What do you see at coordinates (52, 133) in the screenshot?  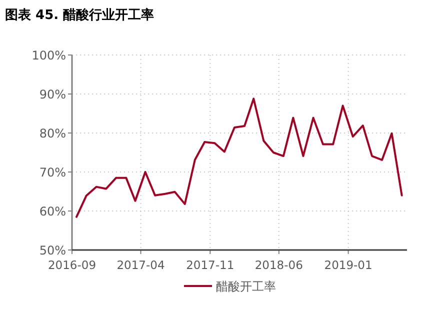 I see `y-tick-label: 80%` at bounding box center [52, 133].